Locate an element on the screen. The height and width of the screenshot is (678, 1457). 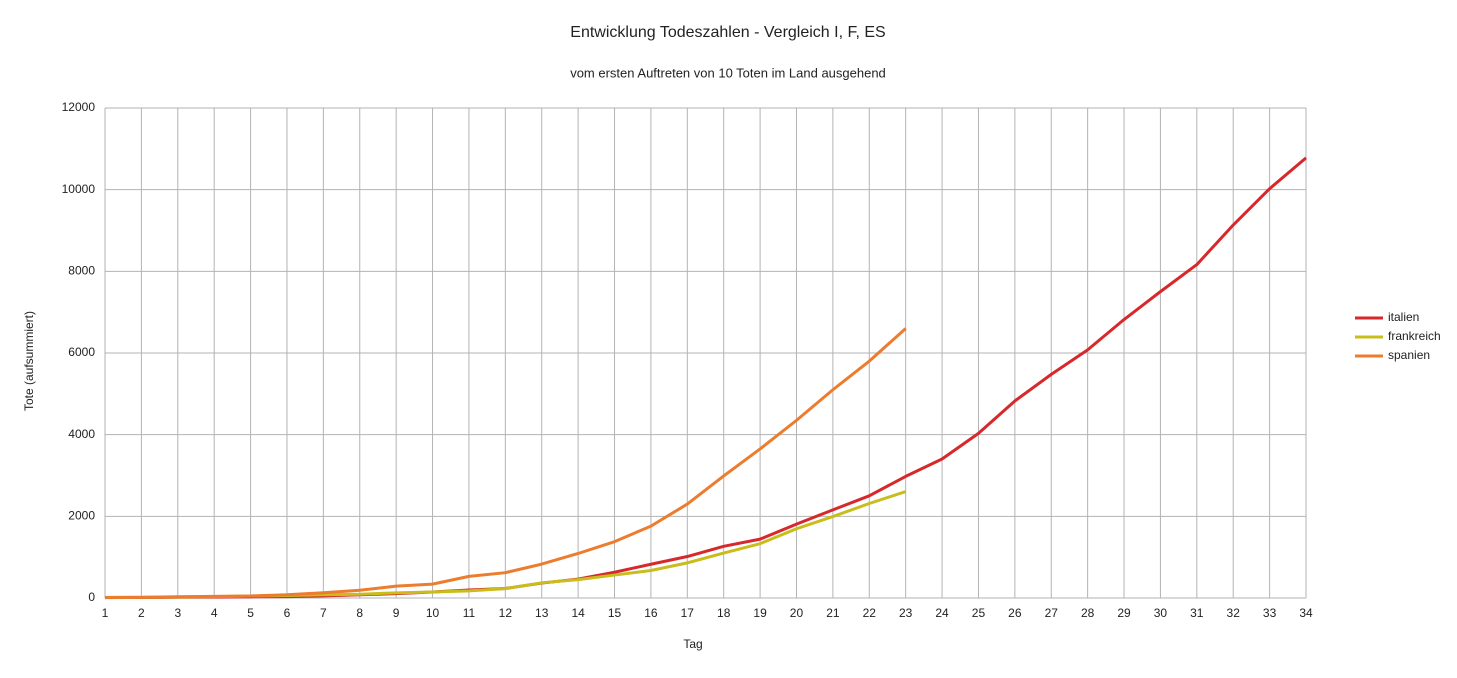
x-tick-label: 33 is located at coordinates (1270, 613).